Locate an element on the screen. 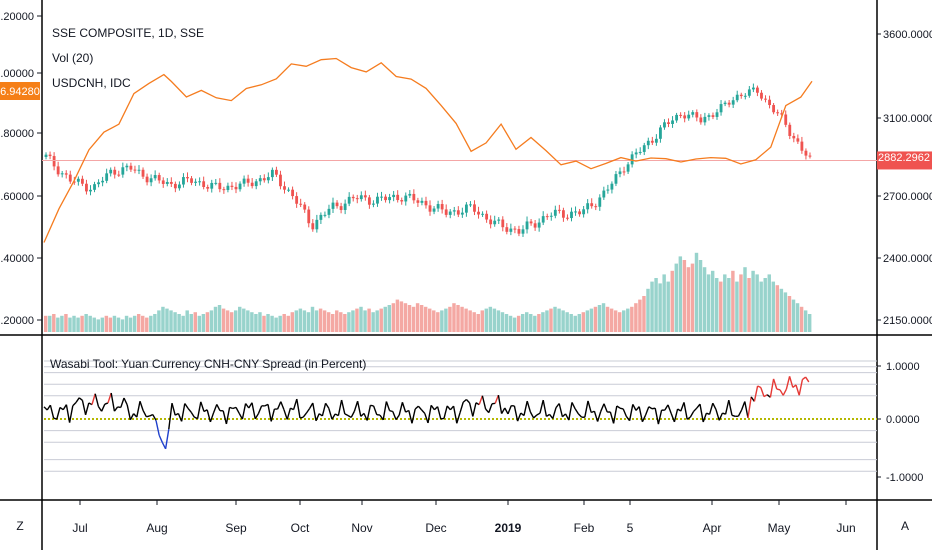 The width and height of the screenshot is (932, 555). time-axis-label: Jun is located at coordinates (845, 528).